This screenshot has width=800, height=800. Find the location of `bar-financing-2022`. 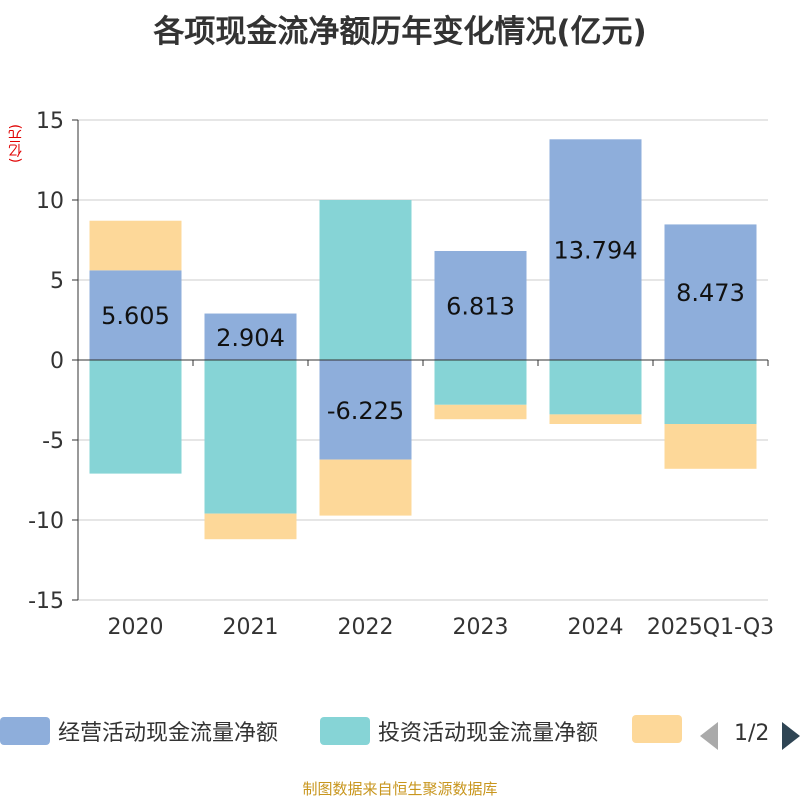

bar-financing-2022 is located at coordinates (365, 487).